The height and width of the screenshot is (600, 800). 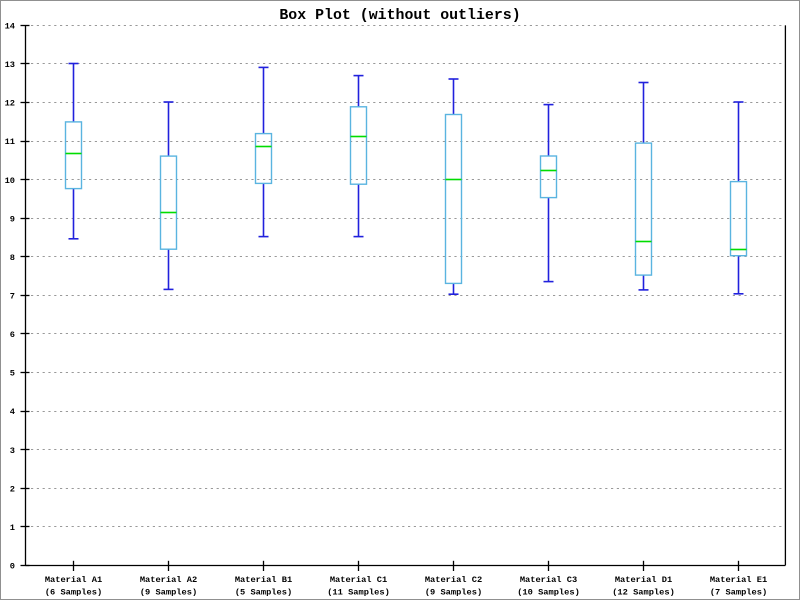 I want to click on svg-text: 9, so click(x=12, y=219).